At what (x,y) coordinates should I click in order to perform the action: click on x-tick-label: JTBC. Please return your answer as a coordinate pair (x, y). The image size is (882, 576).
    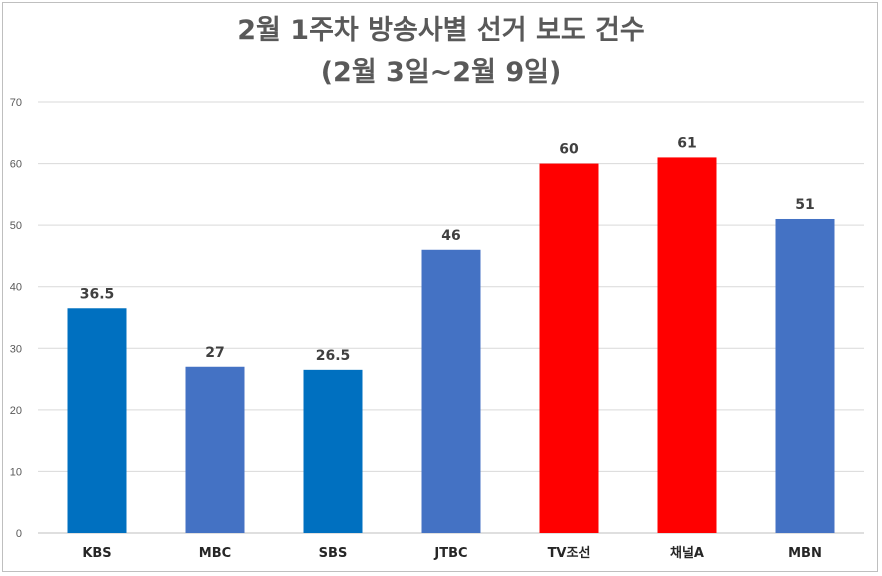
    Looking at the image, I should click on (450, 553).